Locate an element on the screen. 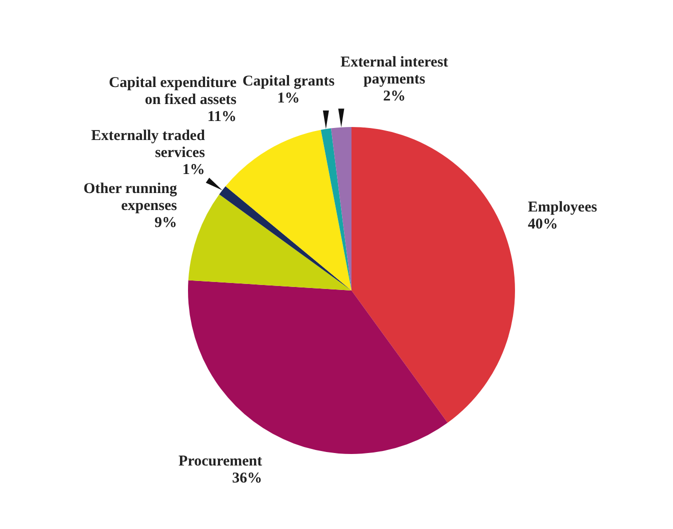 This screenshot has width=673, height=529. data-label: 2% is located at coordinates (394, 96).